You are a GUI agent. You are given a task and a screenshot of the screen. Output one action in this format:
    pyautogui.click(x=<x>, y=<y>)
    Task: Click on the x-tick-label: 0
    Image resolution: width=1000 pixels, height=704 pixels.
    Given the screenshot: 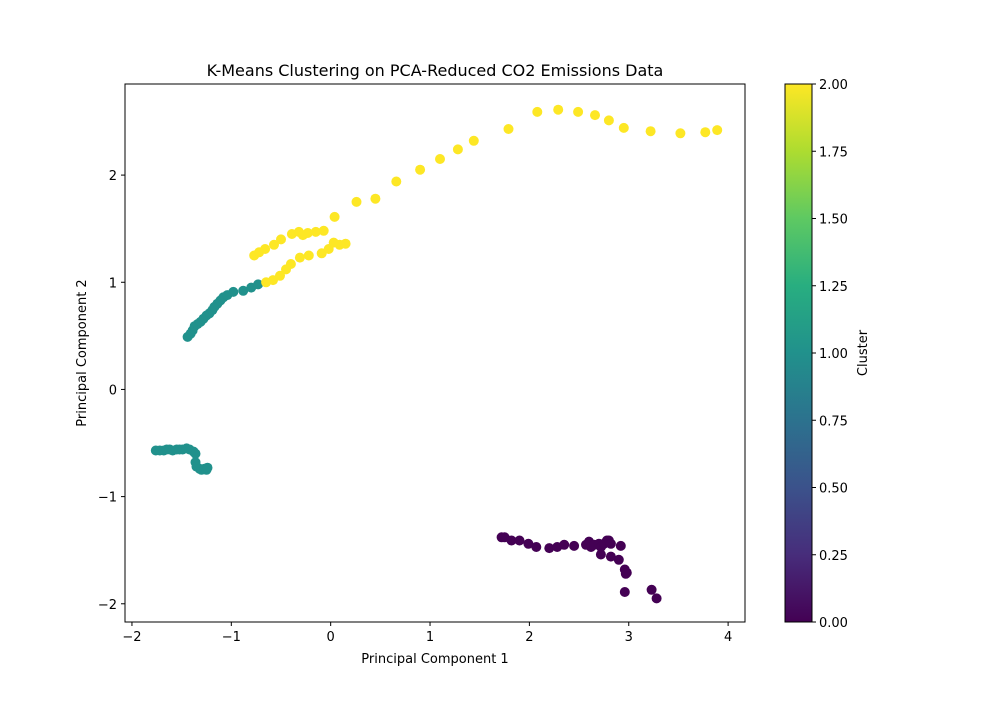 What is the action you would take?
    pyautogui.click(x=331, y=637)
    